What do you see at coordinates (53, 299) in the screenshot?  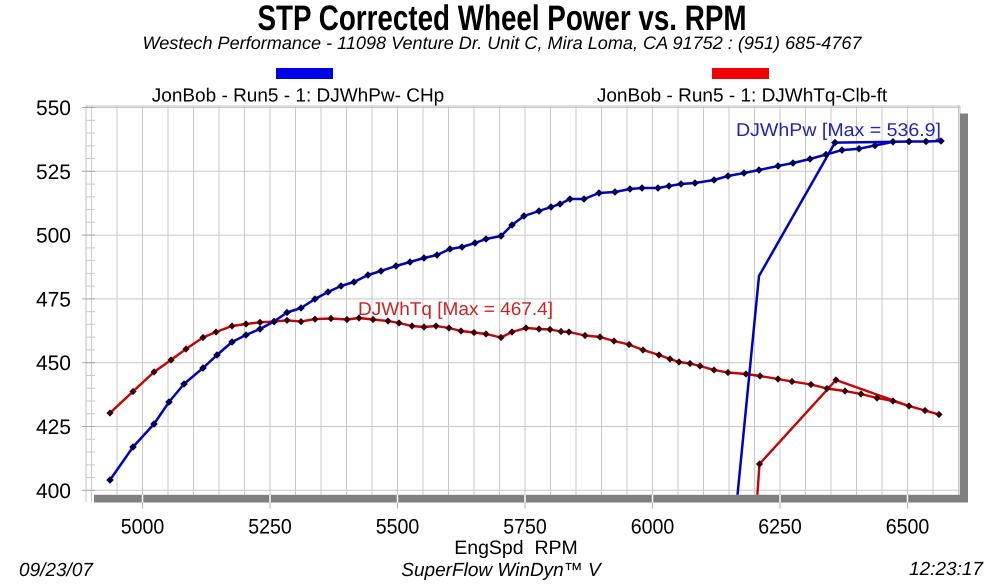 I see `svg-text: 475` at bounding box center [53, 299].